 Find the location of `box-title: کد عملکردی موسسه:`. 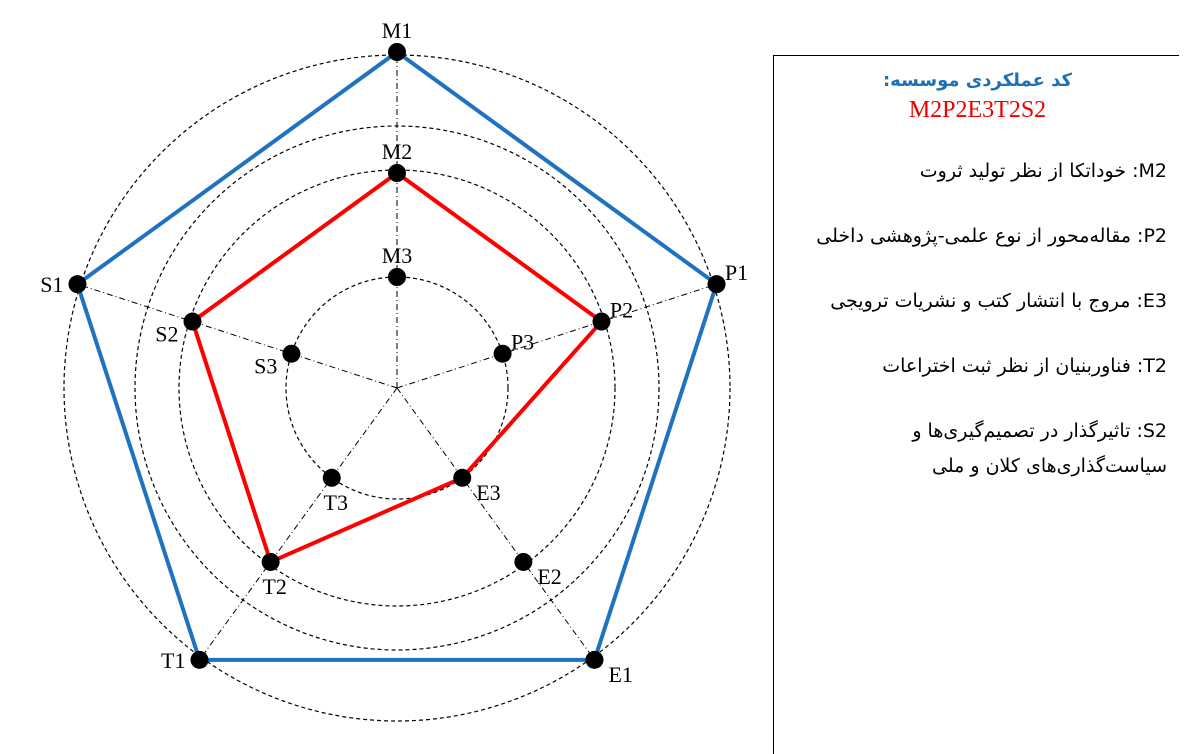

box-title: کد عملکردی موسسه: is located at coordinates (977, 80).